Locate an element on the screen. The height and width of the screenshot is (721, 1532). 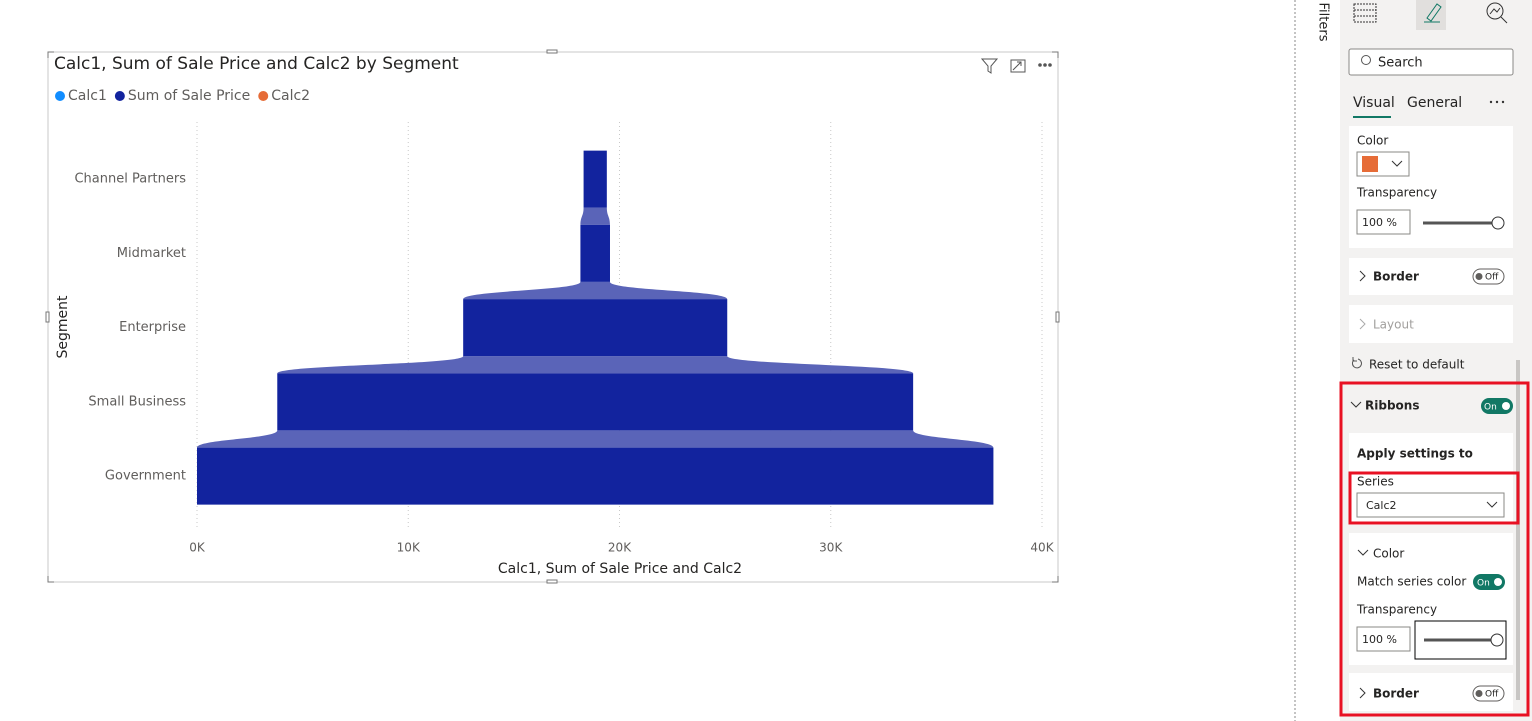
y-tick-label: Government is located at coordinates (145, 476).